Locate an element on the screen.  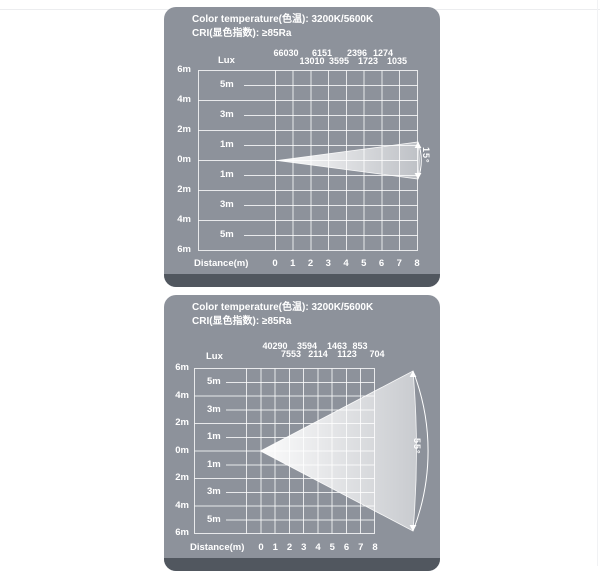
lux-value: 40290 is located at coordinates (275, 346).